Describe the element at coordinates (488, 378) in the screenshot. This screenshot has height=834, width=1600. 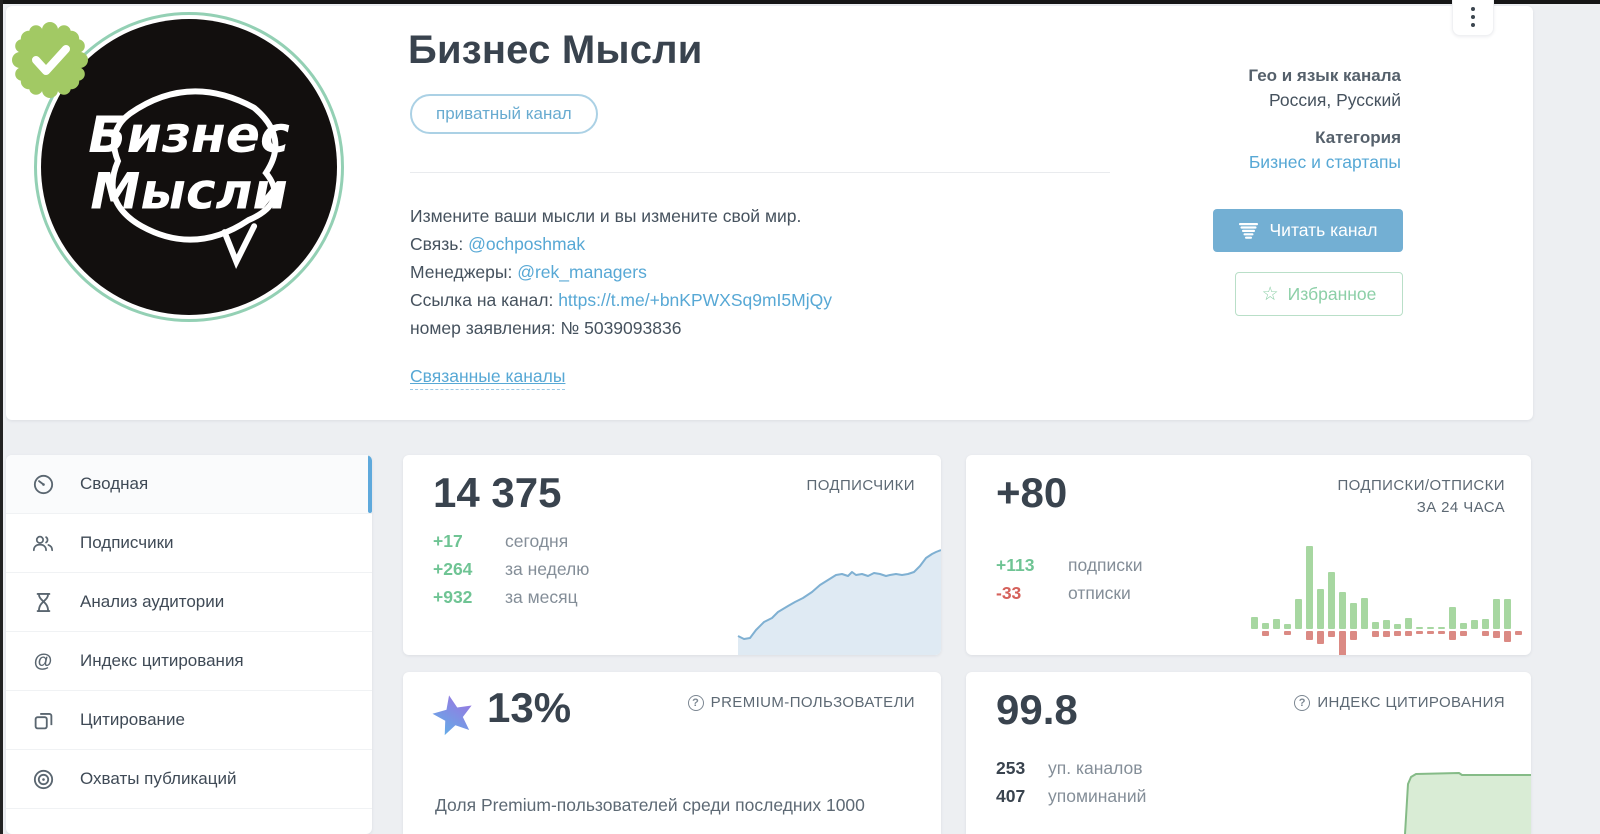
I see `related-channels-link: Связанные каналы` at that location.